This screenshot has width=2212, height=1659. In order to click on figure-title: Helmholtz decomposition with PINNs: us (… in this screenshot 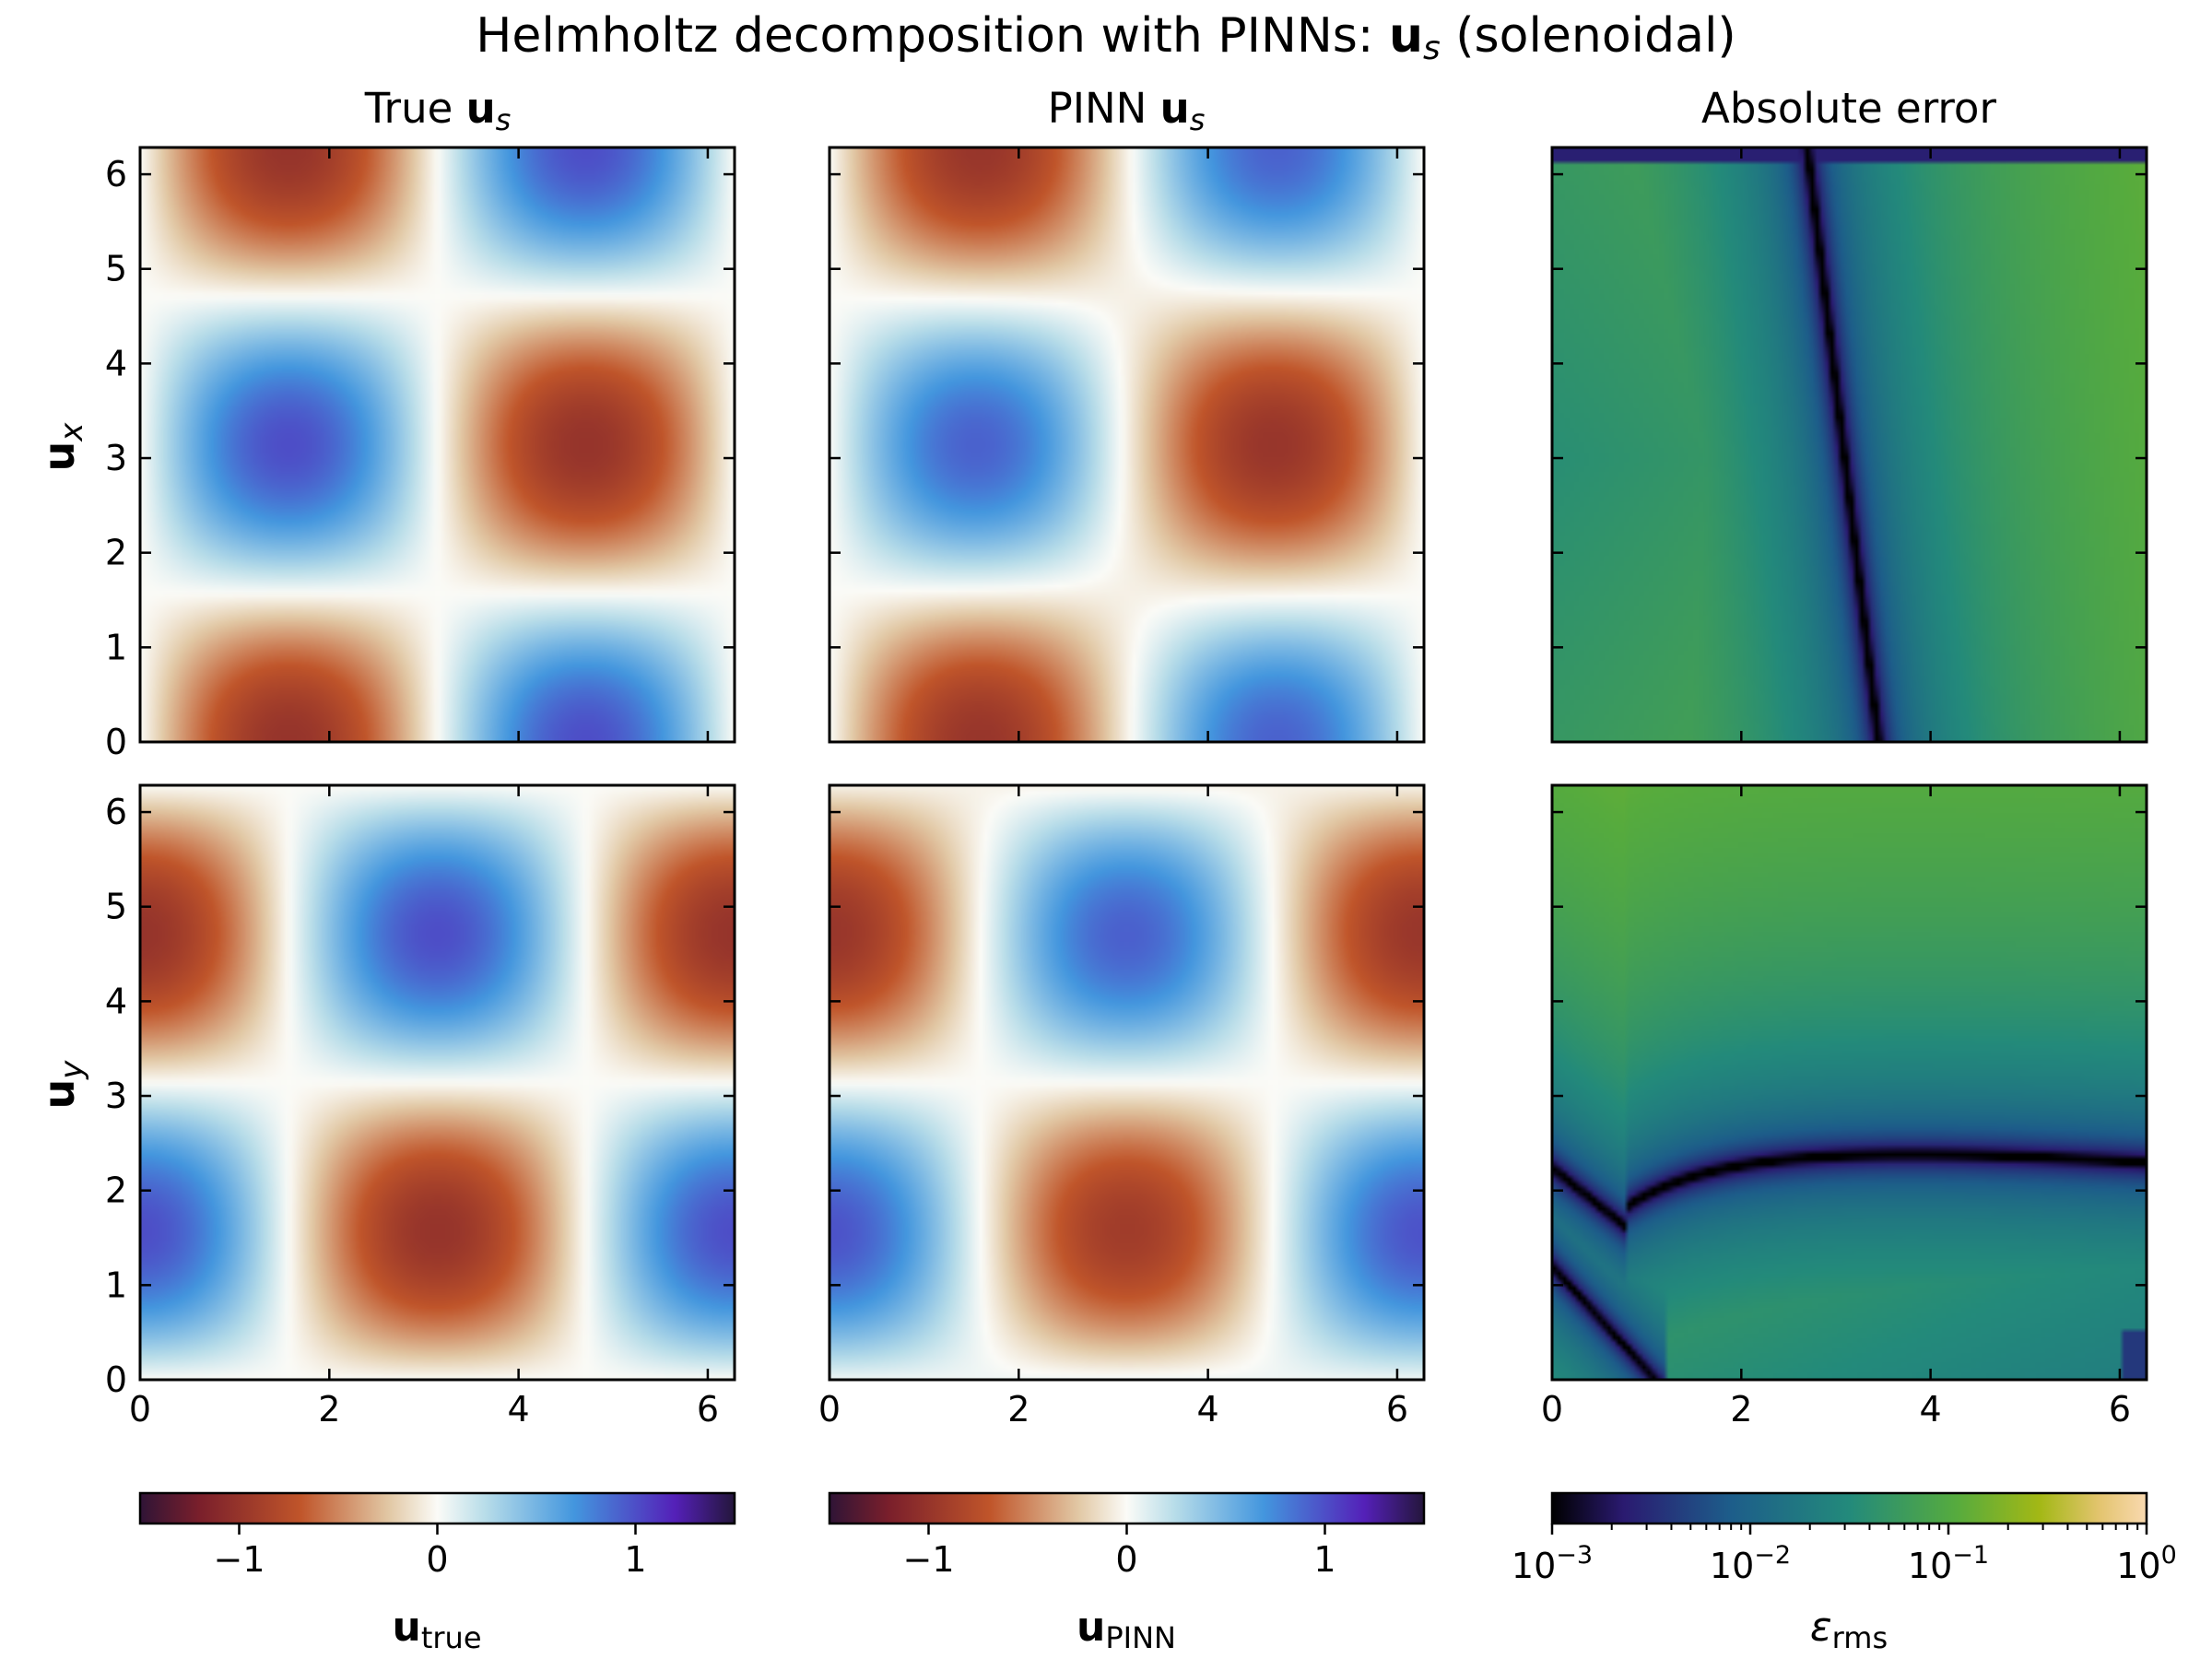, I will do `click(1105, 37)`.